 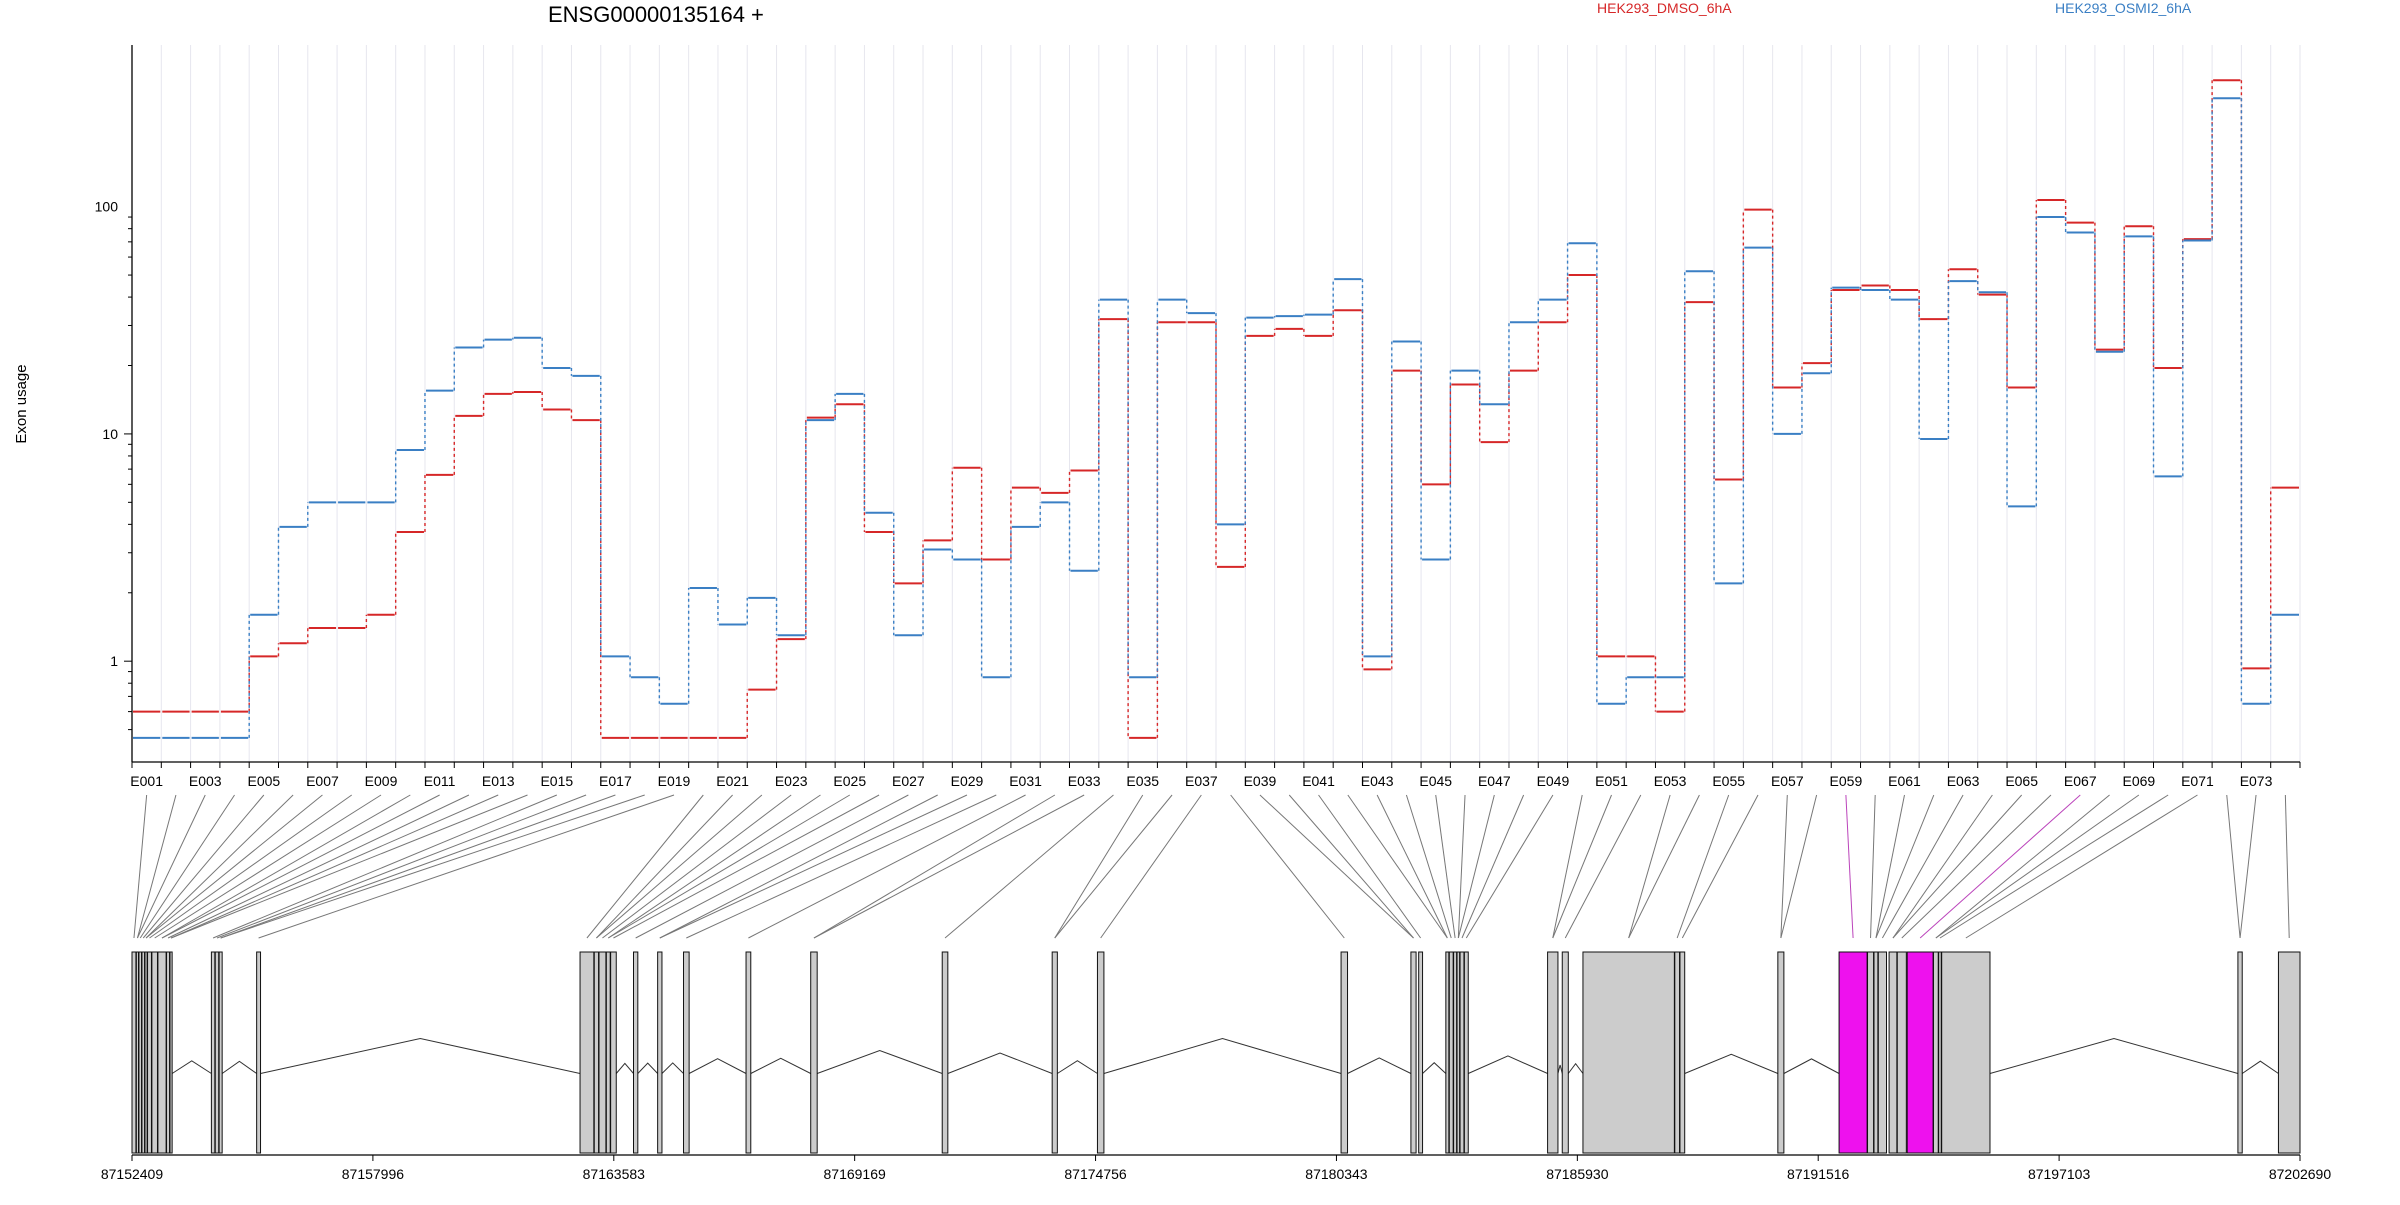 What do you see at coordinates (1553, 781) in the screenshot?
I see `x-tick-label: E049` at bounding box center [1553, 781].